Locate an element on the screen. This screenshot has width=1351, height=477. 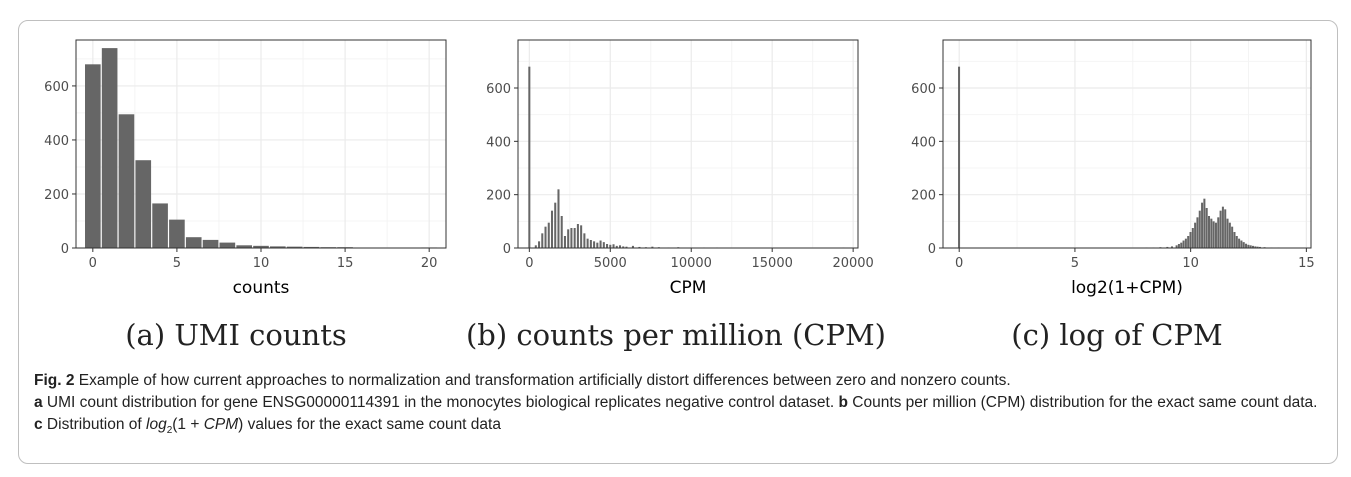
caption-c-label: c is located at coordinates (38, 424).